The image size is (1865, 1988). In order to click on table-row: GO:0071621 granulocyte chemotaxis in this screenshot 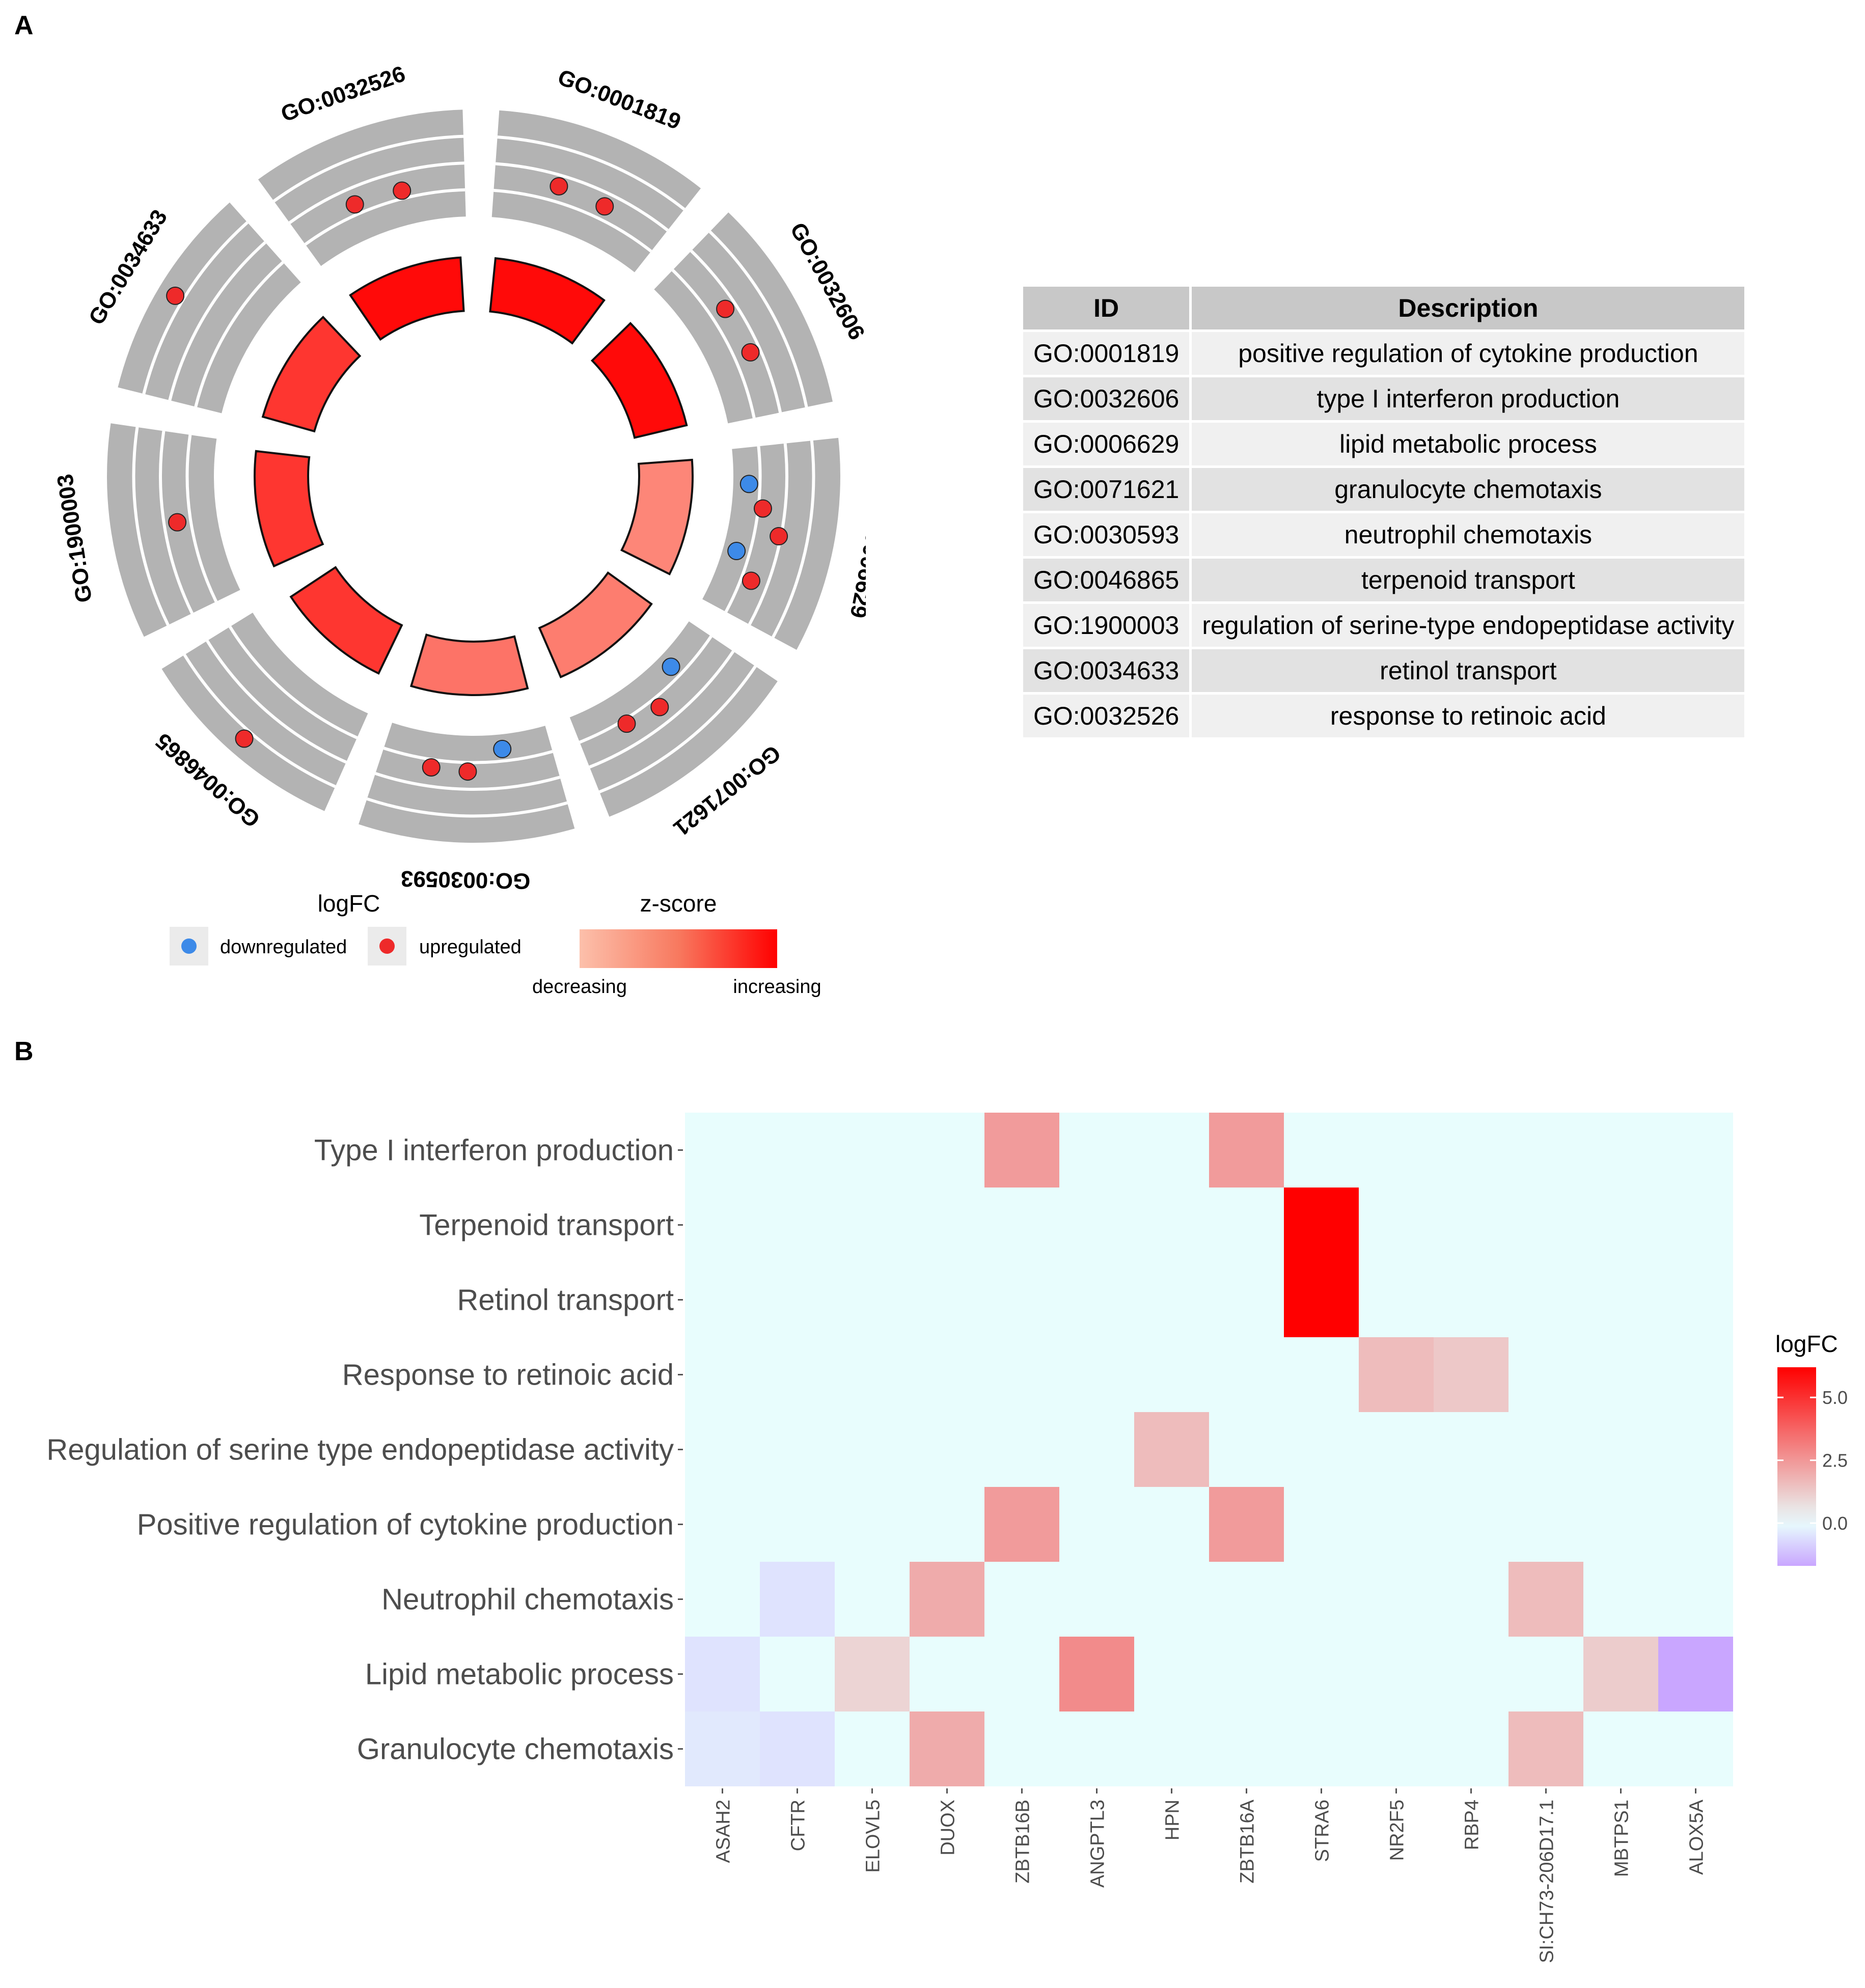, I will do `click(1384, 489)`.